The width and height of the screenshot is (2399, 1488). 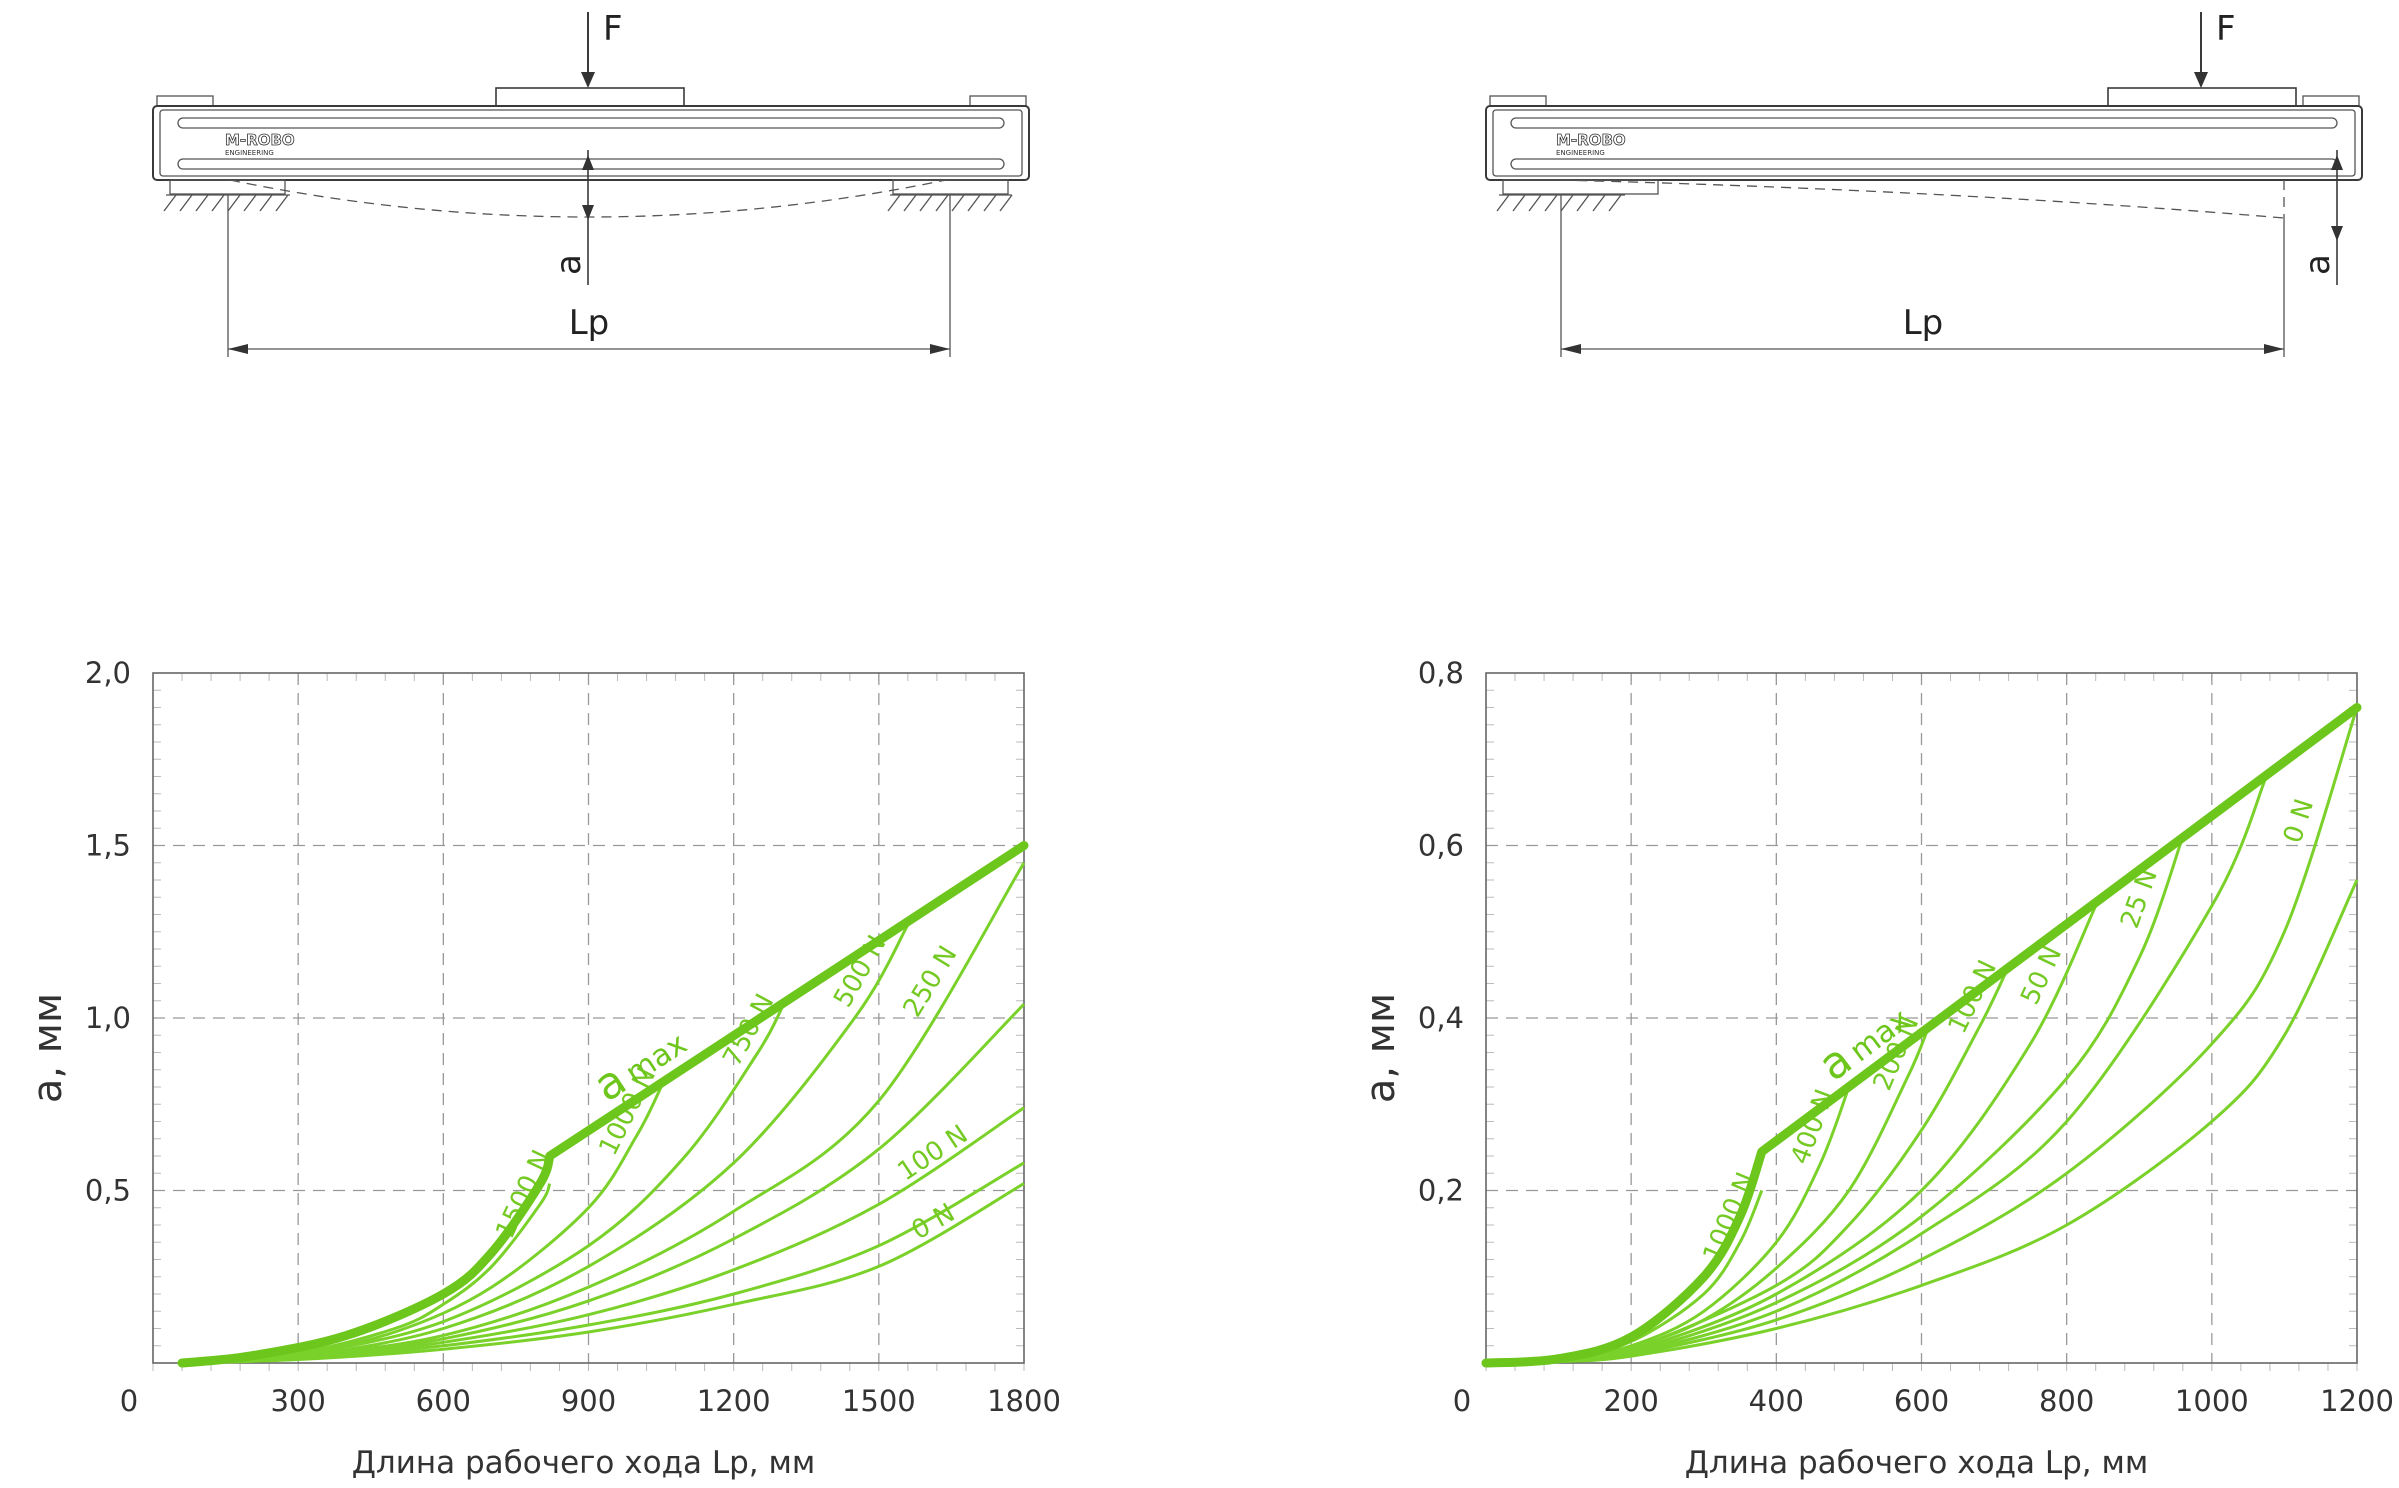 I want to click on y-tick-label: 0,8, so click(x=1441, y=673).